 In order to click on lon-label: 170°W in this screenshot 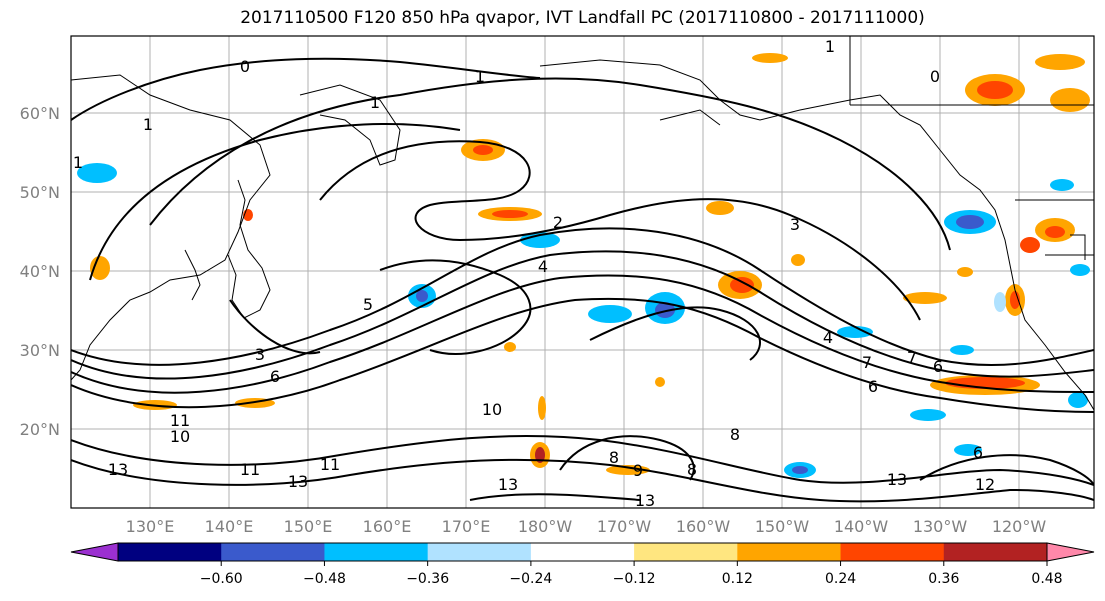, I will do `click(624, 526)`.